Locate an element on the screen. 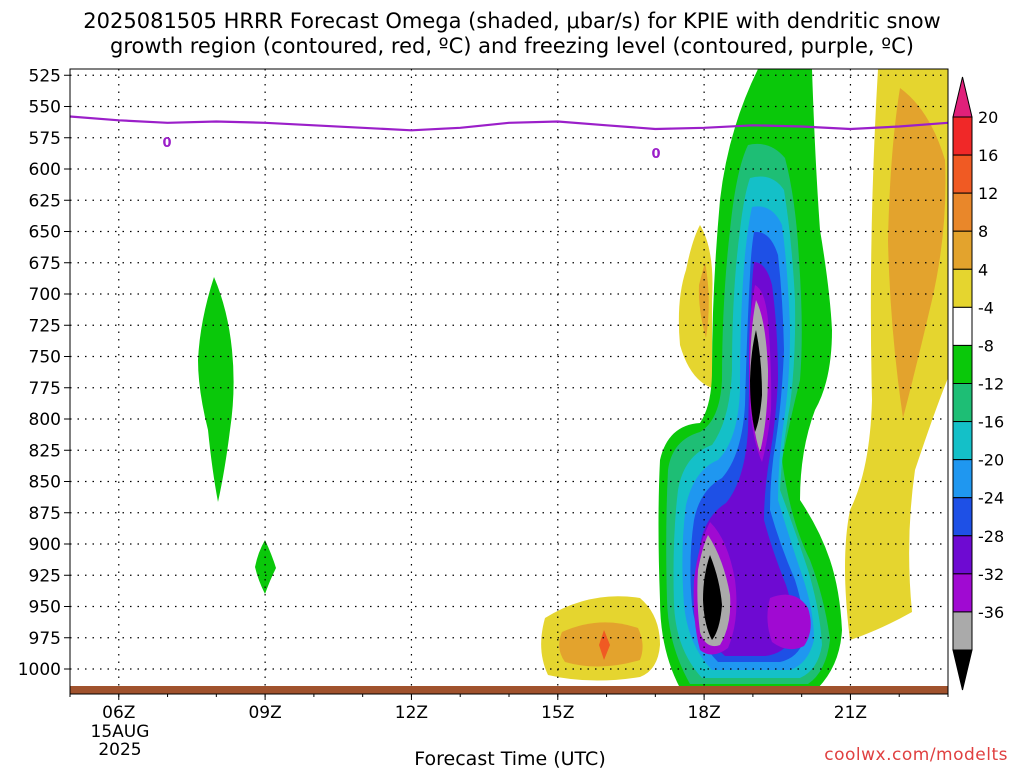 Image resolution: width=1024 pixels, height=768 pixels. x-tick-label: 06Z is located at coordinates (118, 713).